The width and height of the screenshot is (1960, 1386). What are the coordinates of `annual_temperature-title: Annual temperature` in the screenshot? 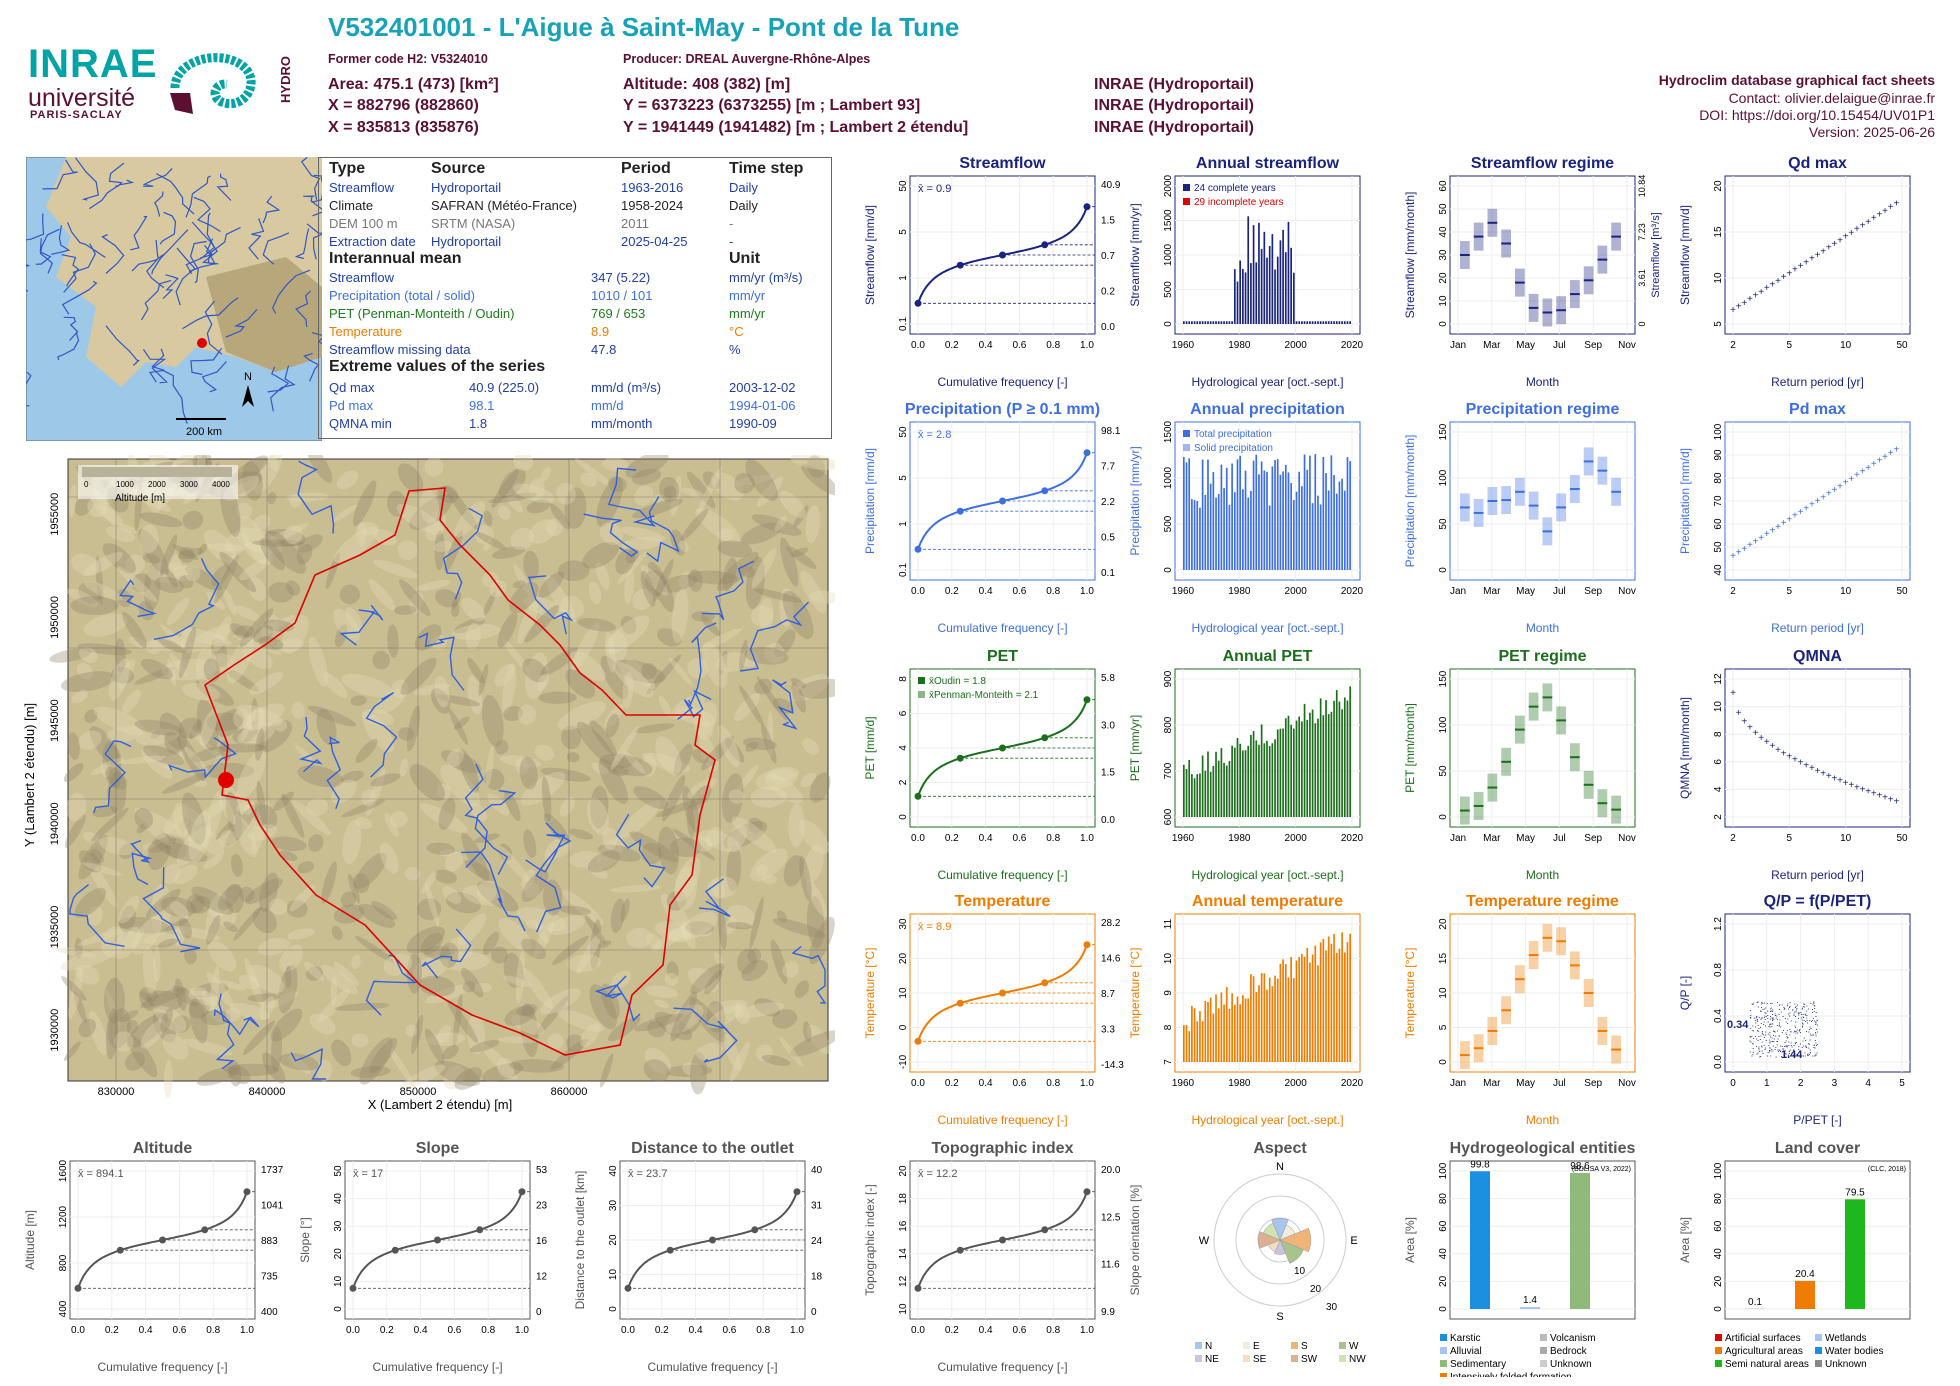 It's located at (1267, 901).